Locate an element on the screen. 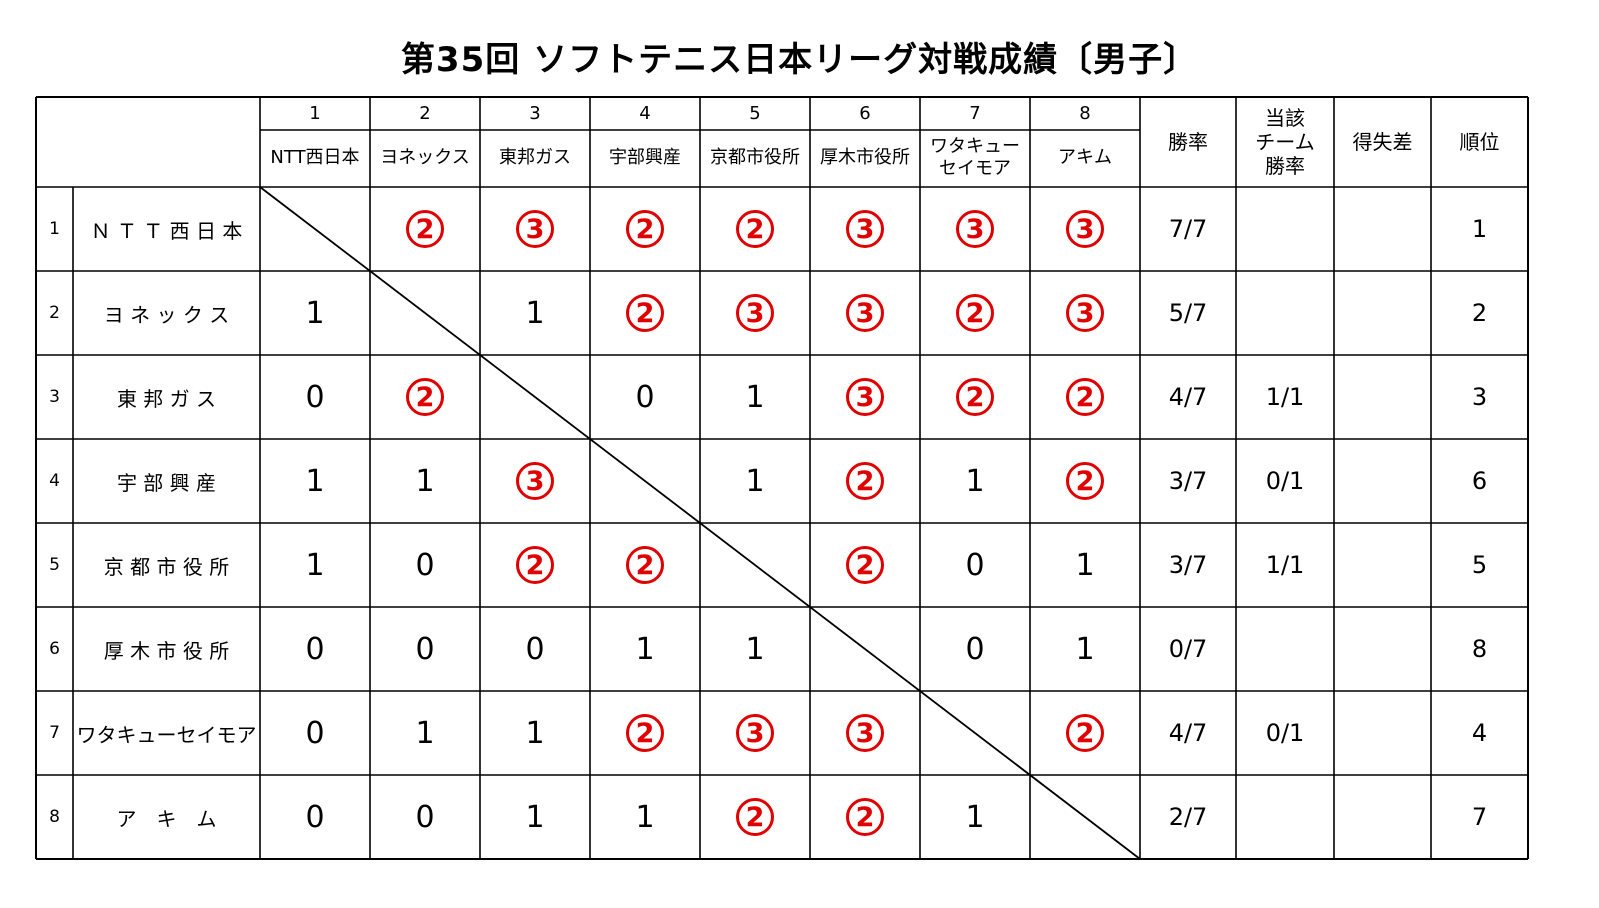  rank: 4 is located at coordinates (1479, 733).